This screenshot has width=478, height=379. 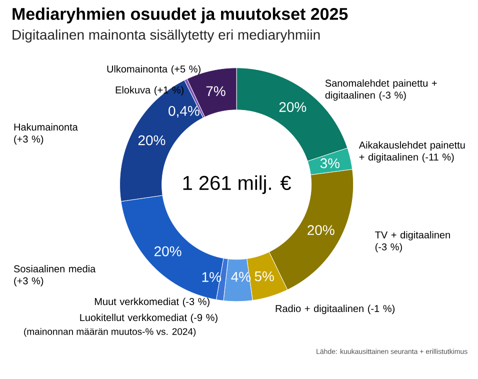 What do you see at coordinates (264, 276) in the screenshot?
I see `data-label: 5%` at bounding box center [264, 276].